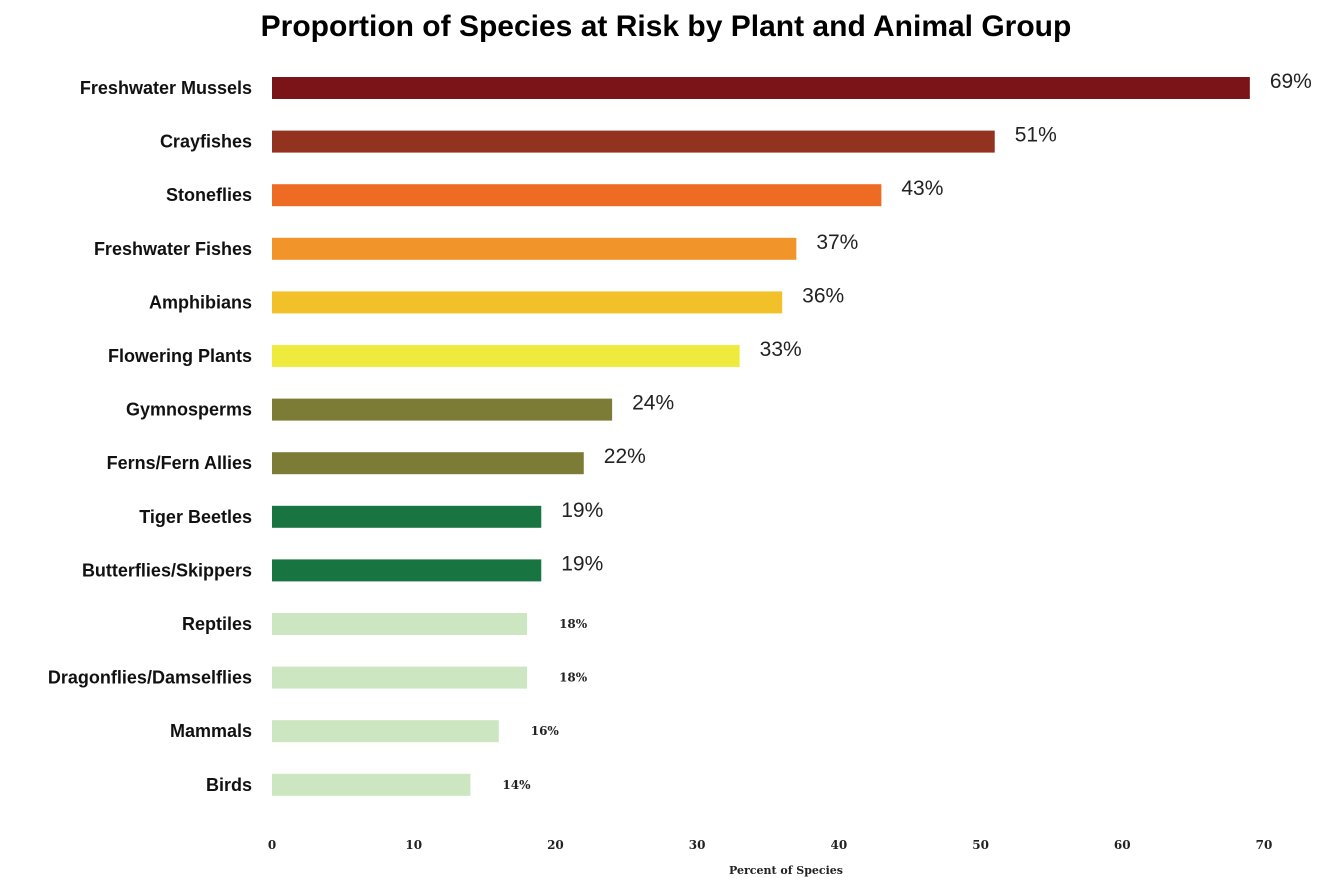 Image resolution: width=1332 pixels, height=878 pixels. What do you see at coordinates (573, 678) in the screenshot?
I see `value-label-dragonflies-damselflies: 18%` at bounding box center [573, 678].